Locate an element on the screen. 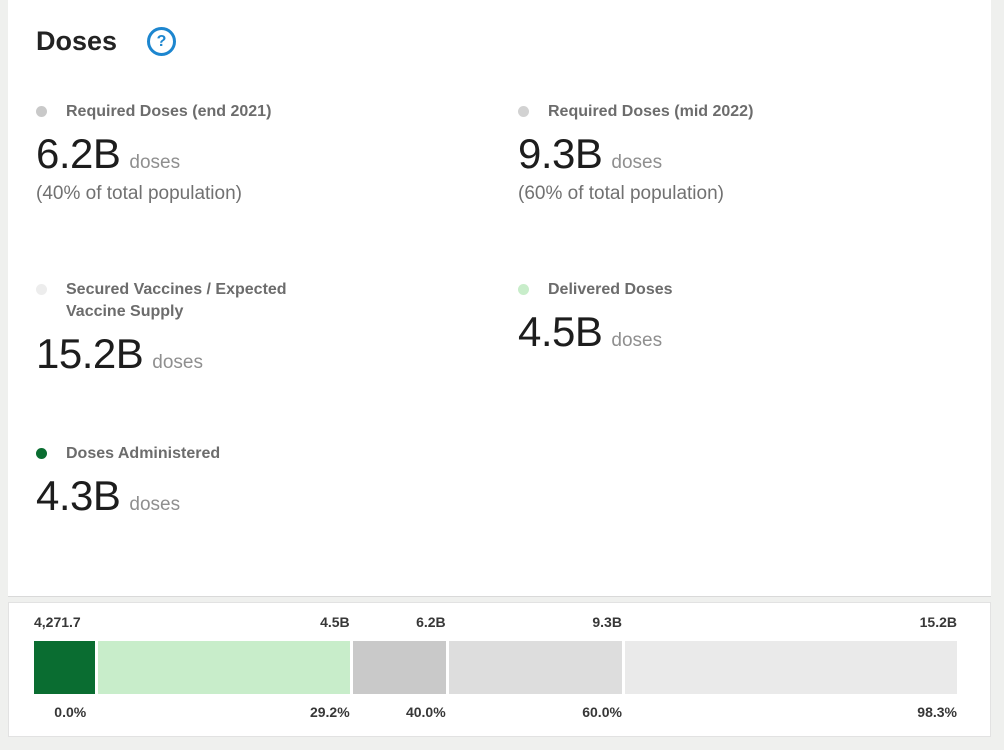 This screenshot has height=750, width=1004. stat-delivered: Delivered Doses 4.5B doses is located at coordinates (745, 316).